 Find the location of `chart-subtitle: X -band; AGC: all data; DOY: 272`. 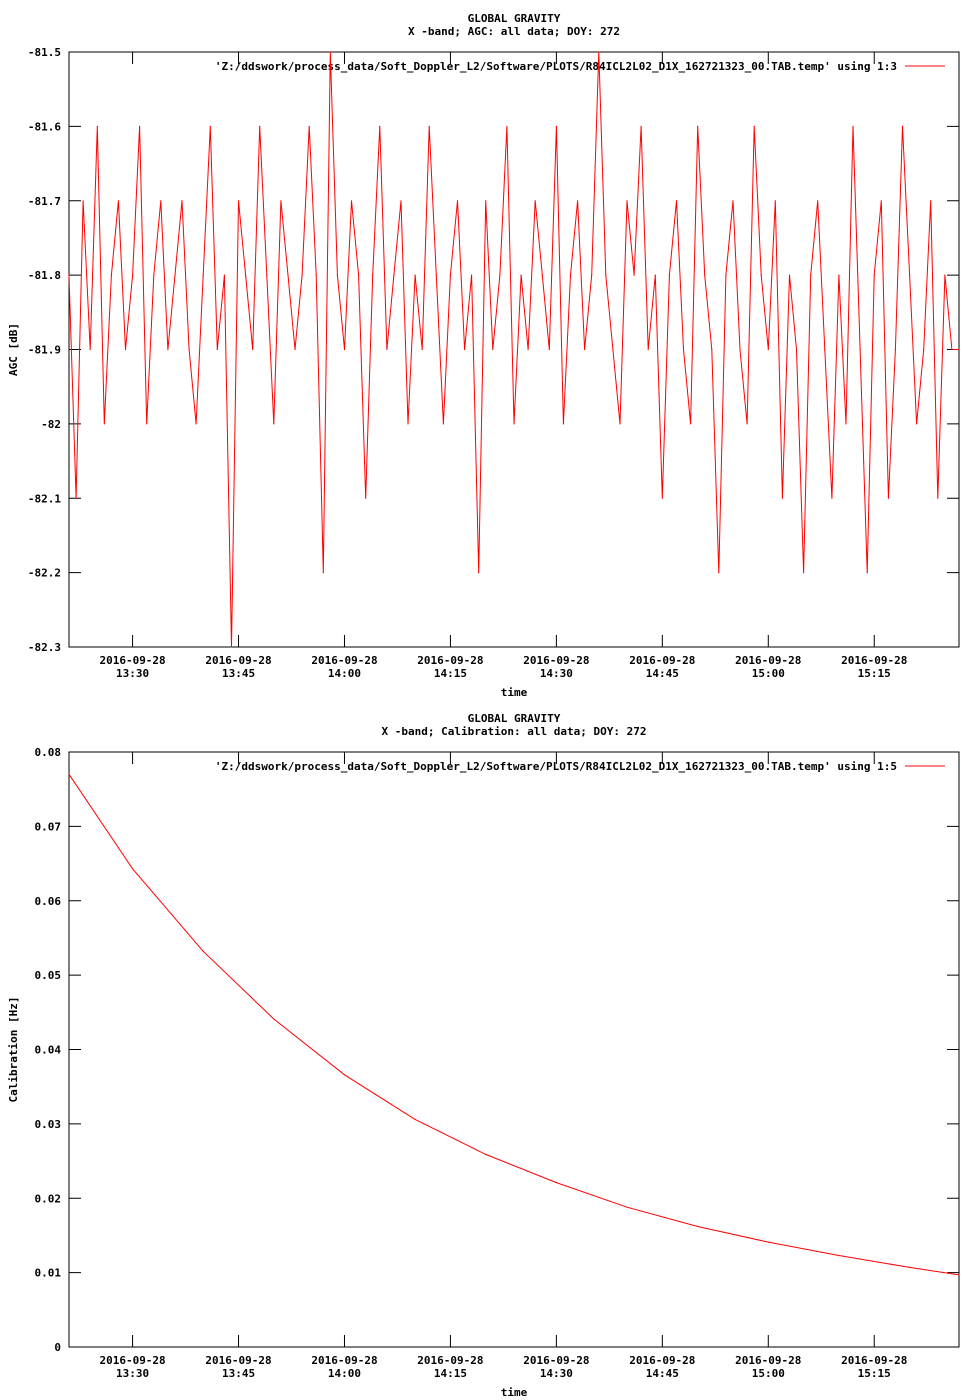

chart-subtitle: X -band; AGC: all data; DOY: 272 is located at coordinates (514, 31).